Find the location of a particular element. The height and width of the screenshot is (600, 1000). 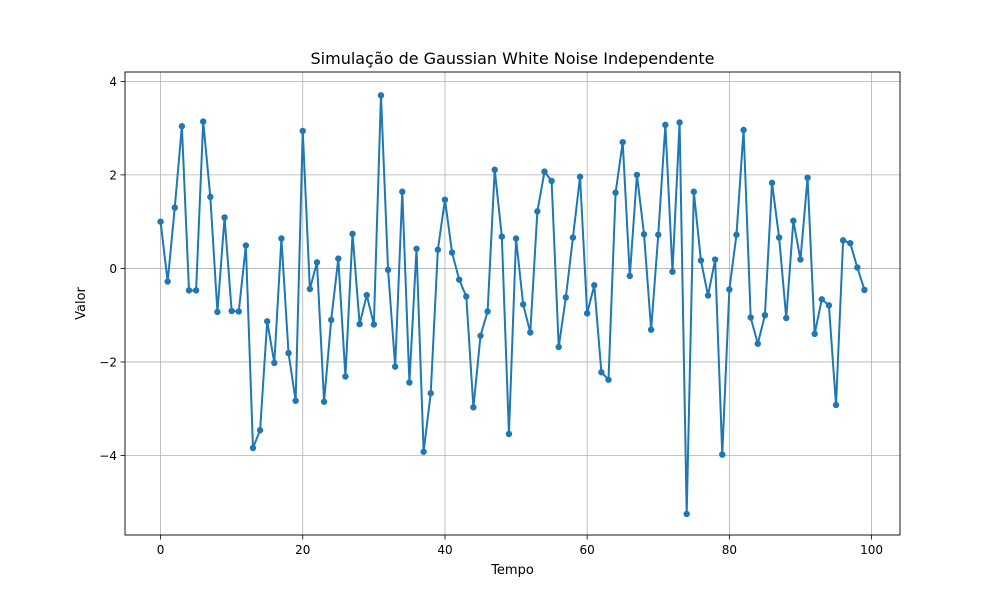

y-tick-label: 2 is located at coordinates (113, 175).